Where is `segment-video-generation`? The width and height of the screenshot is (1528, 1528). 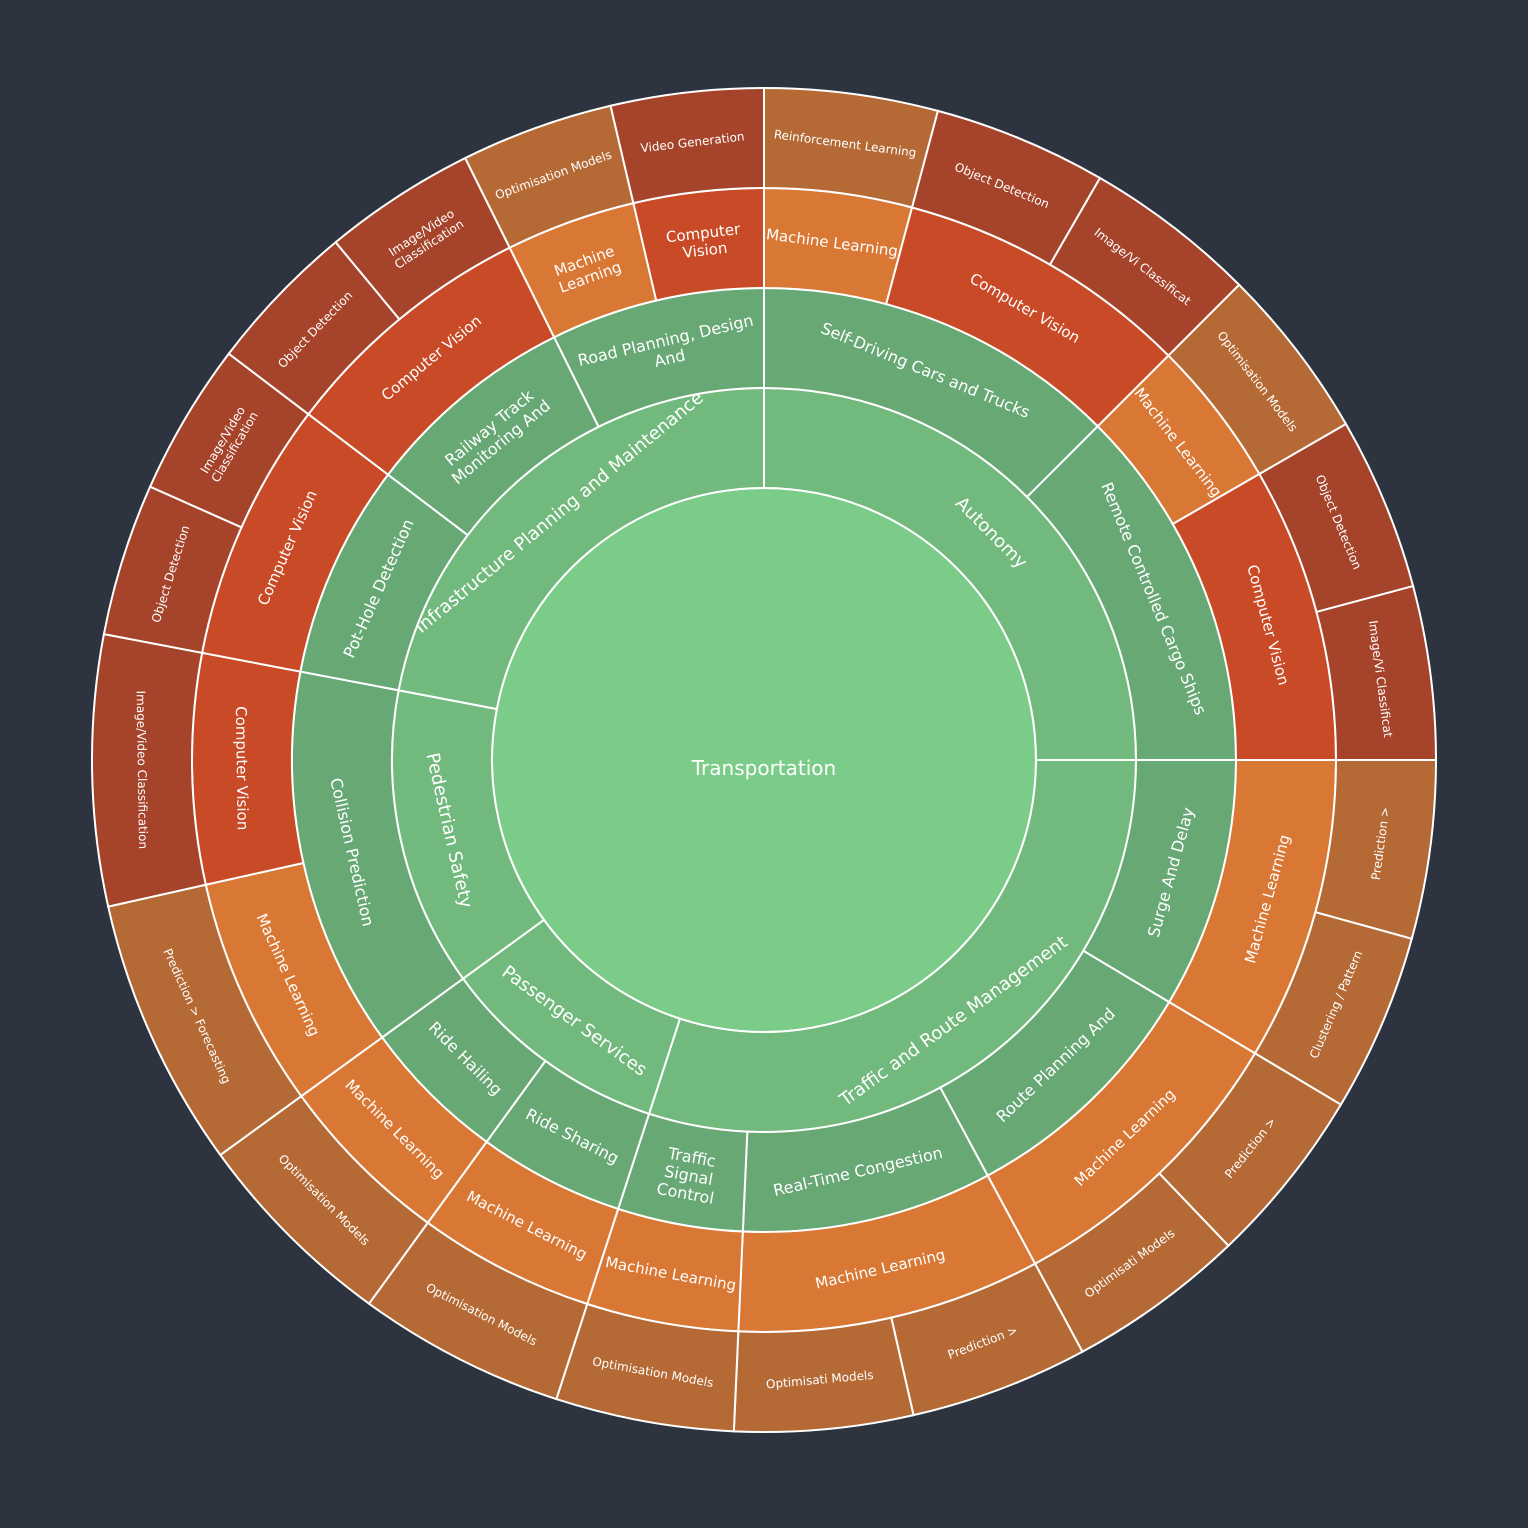
segment-video-generation is located at coordinates (687, 145).